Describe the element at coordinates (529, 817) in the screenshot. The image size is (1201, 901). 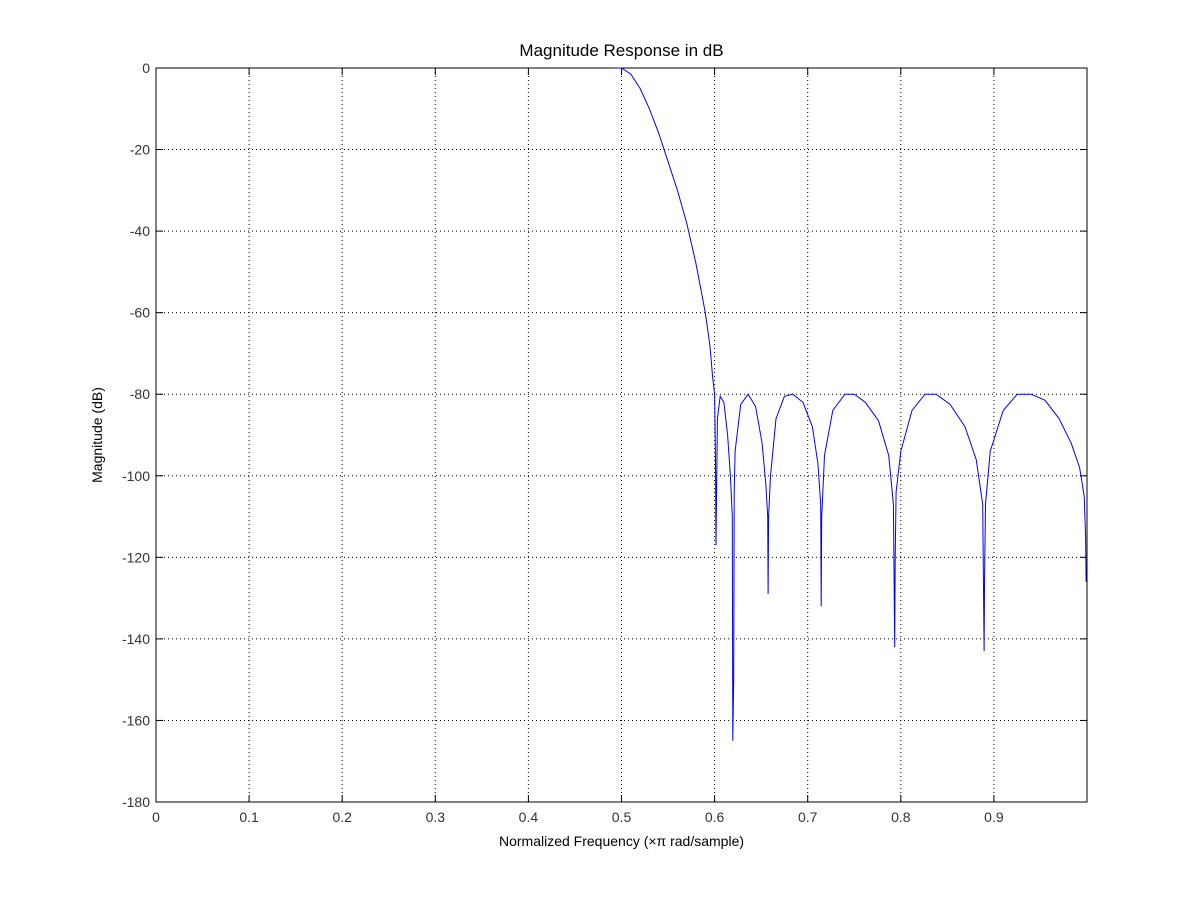
I see `x-tick-label: 0.4` at that location.